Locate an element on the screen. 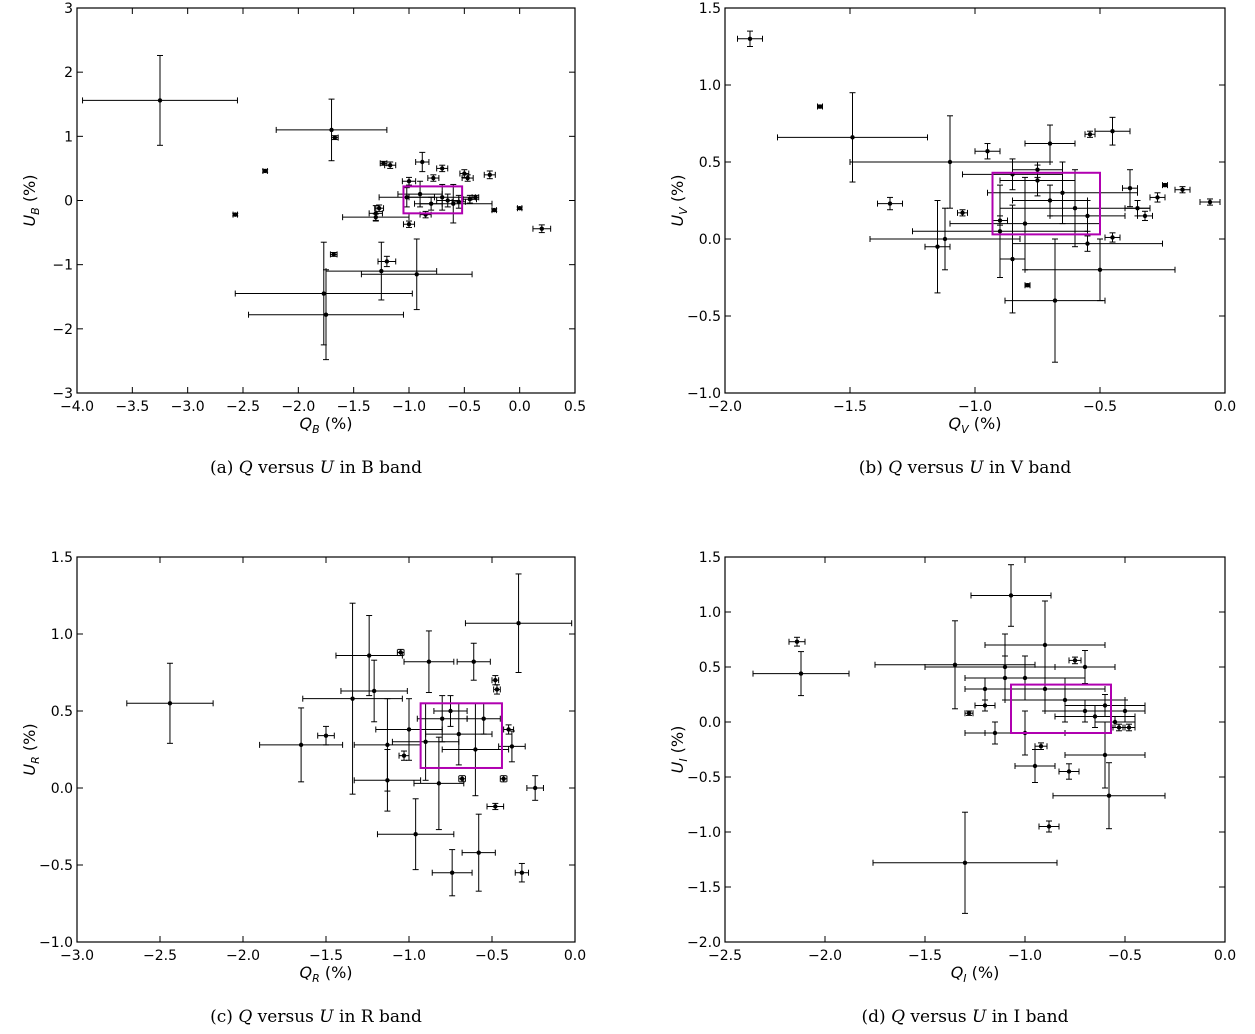  x-axis-label: QV (%) is located at coordinates (975, 425).